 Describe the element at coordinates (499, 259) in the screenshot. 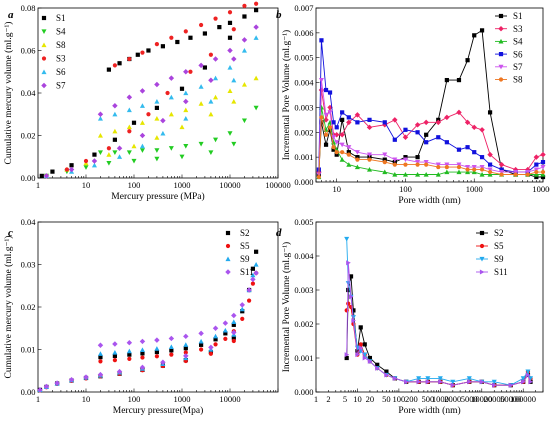

I see `legend-label: S9` at that location.